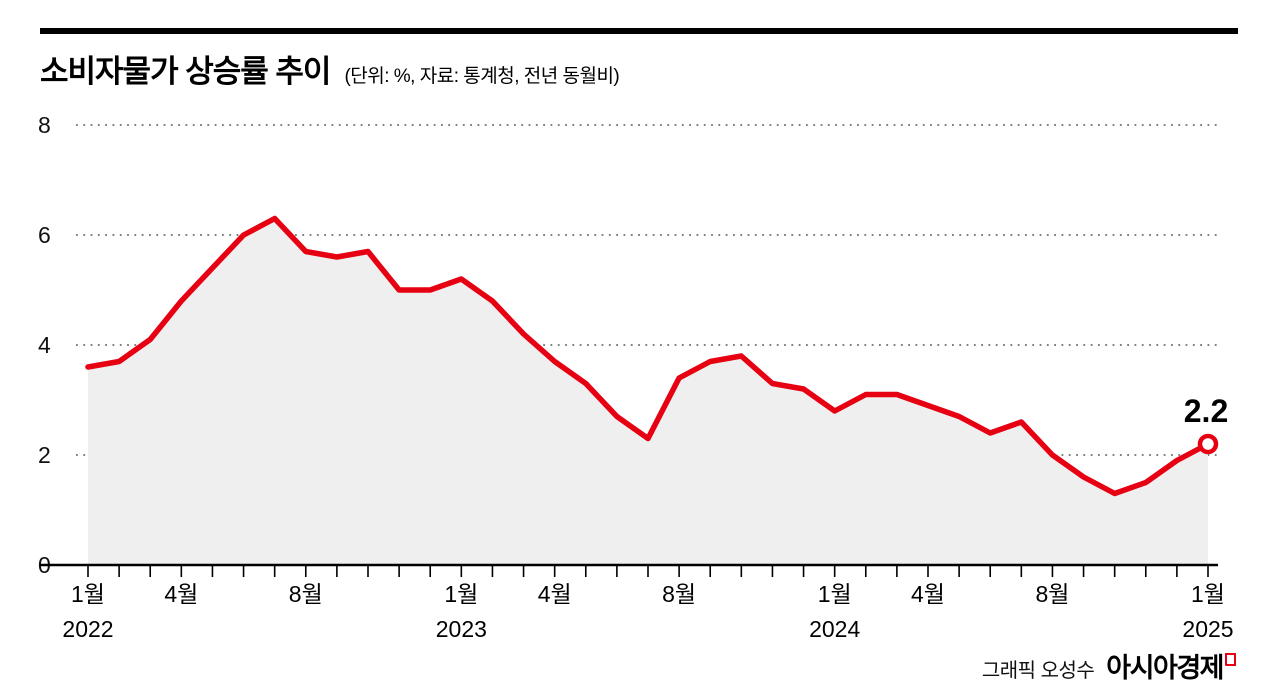 Image resolution: width=1280 pixels, height=700 pixels. I want to click on x-axis-year-label: 2022, so click(87, 629).